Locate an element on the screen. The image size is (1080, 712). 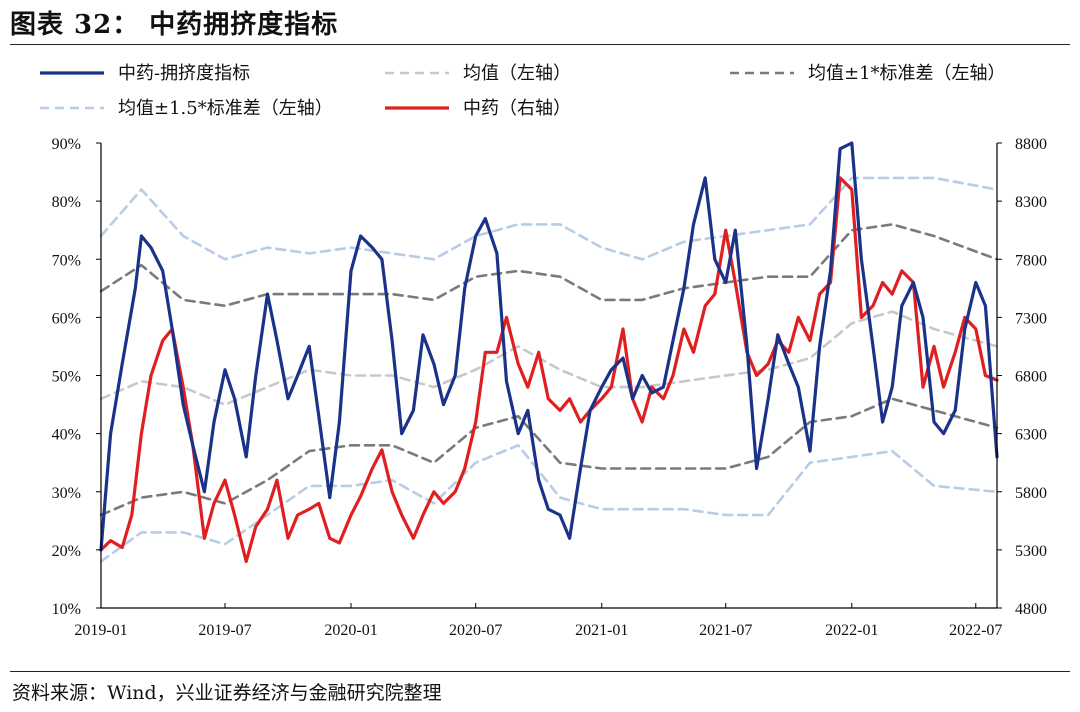
source-rule is located at coordinates (540, 671).